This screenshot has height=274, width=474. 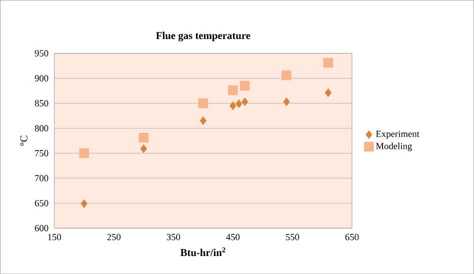 I want to click on x-axis-title: Btu-hr/in$^{2}$, so click(x=203, y=251).